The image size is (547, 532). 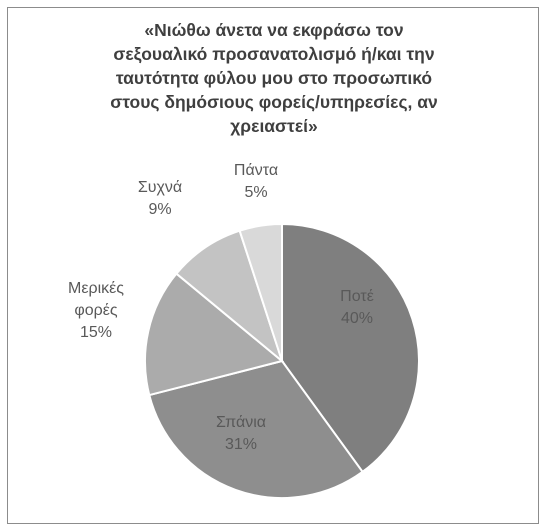 I want to click on slice-percent: 15%, so click(x=96, y=332).